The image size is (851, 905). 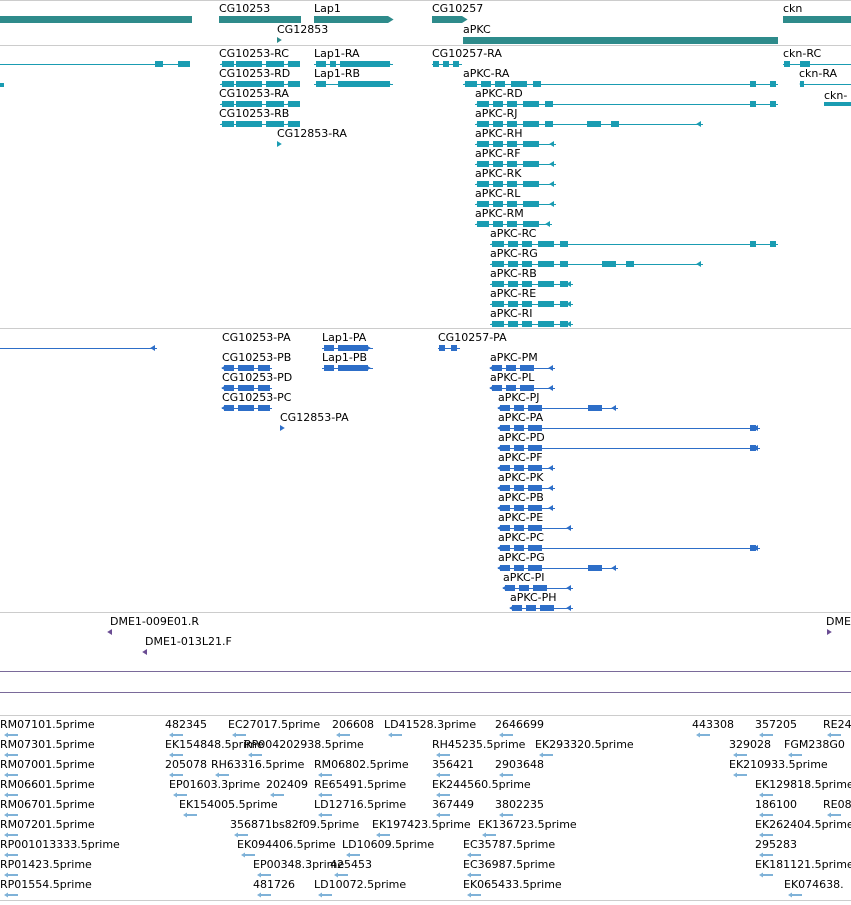 I want to click on track-label: EK293320.5prime, so click(x=584, y=744).